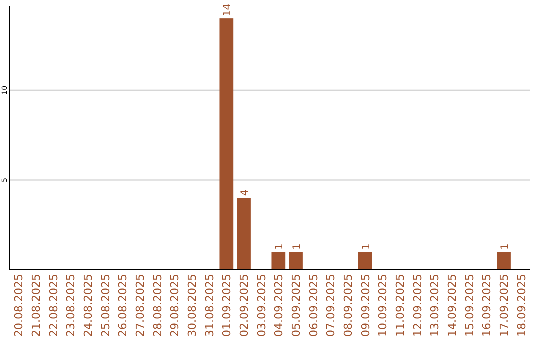 Image resolution: width=540 pixels, height=340 pixels. I want to click on x-tick-label: 13.09.2025, so click(435, 305).